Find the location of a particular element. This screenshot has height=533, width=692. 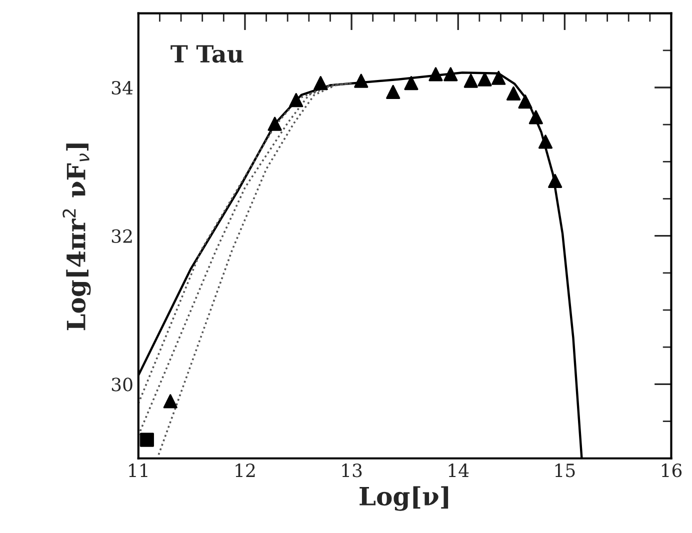

annotation: T Tau is located at coordinates (207, 54).